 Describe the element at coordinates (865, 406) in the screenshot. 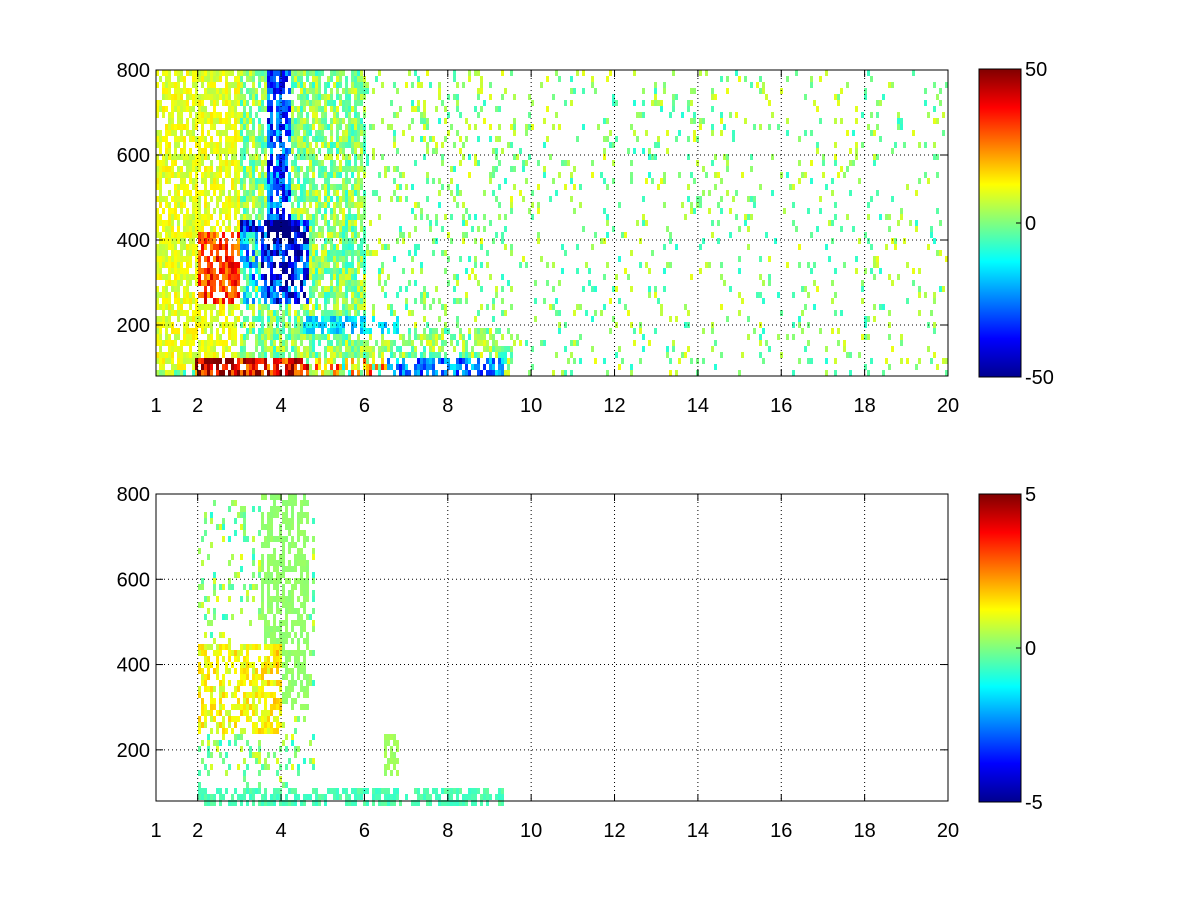

I see `x-tick-label: 18` at that location.